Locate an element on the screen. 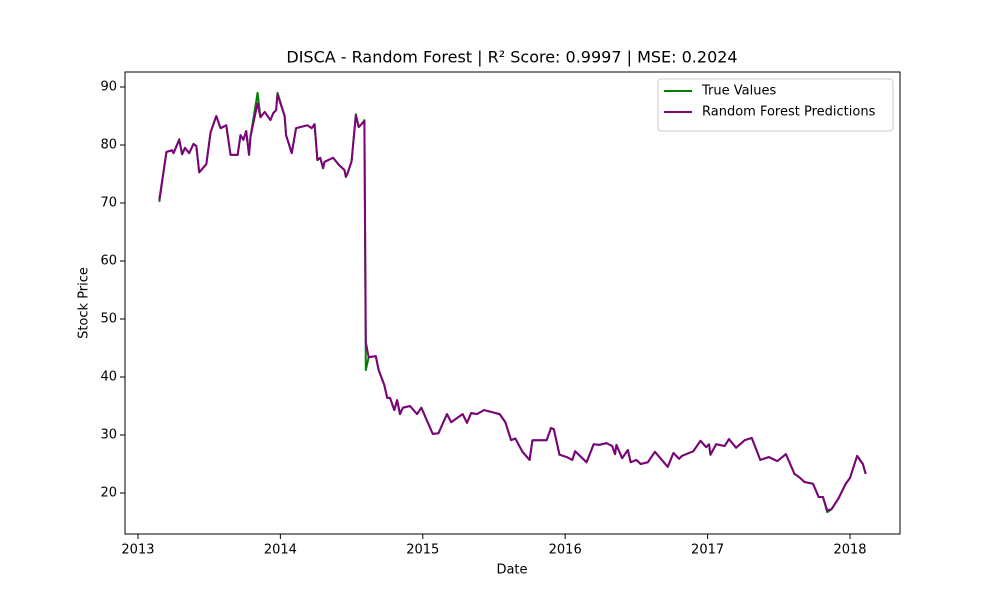  legend-label: True Values is located at coordinates (738, 91).